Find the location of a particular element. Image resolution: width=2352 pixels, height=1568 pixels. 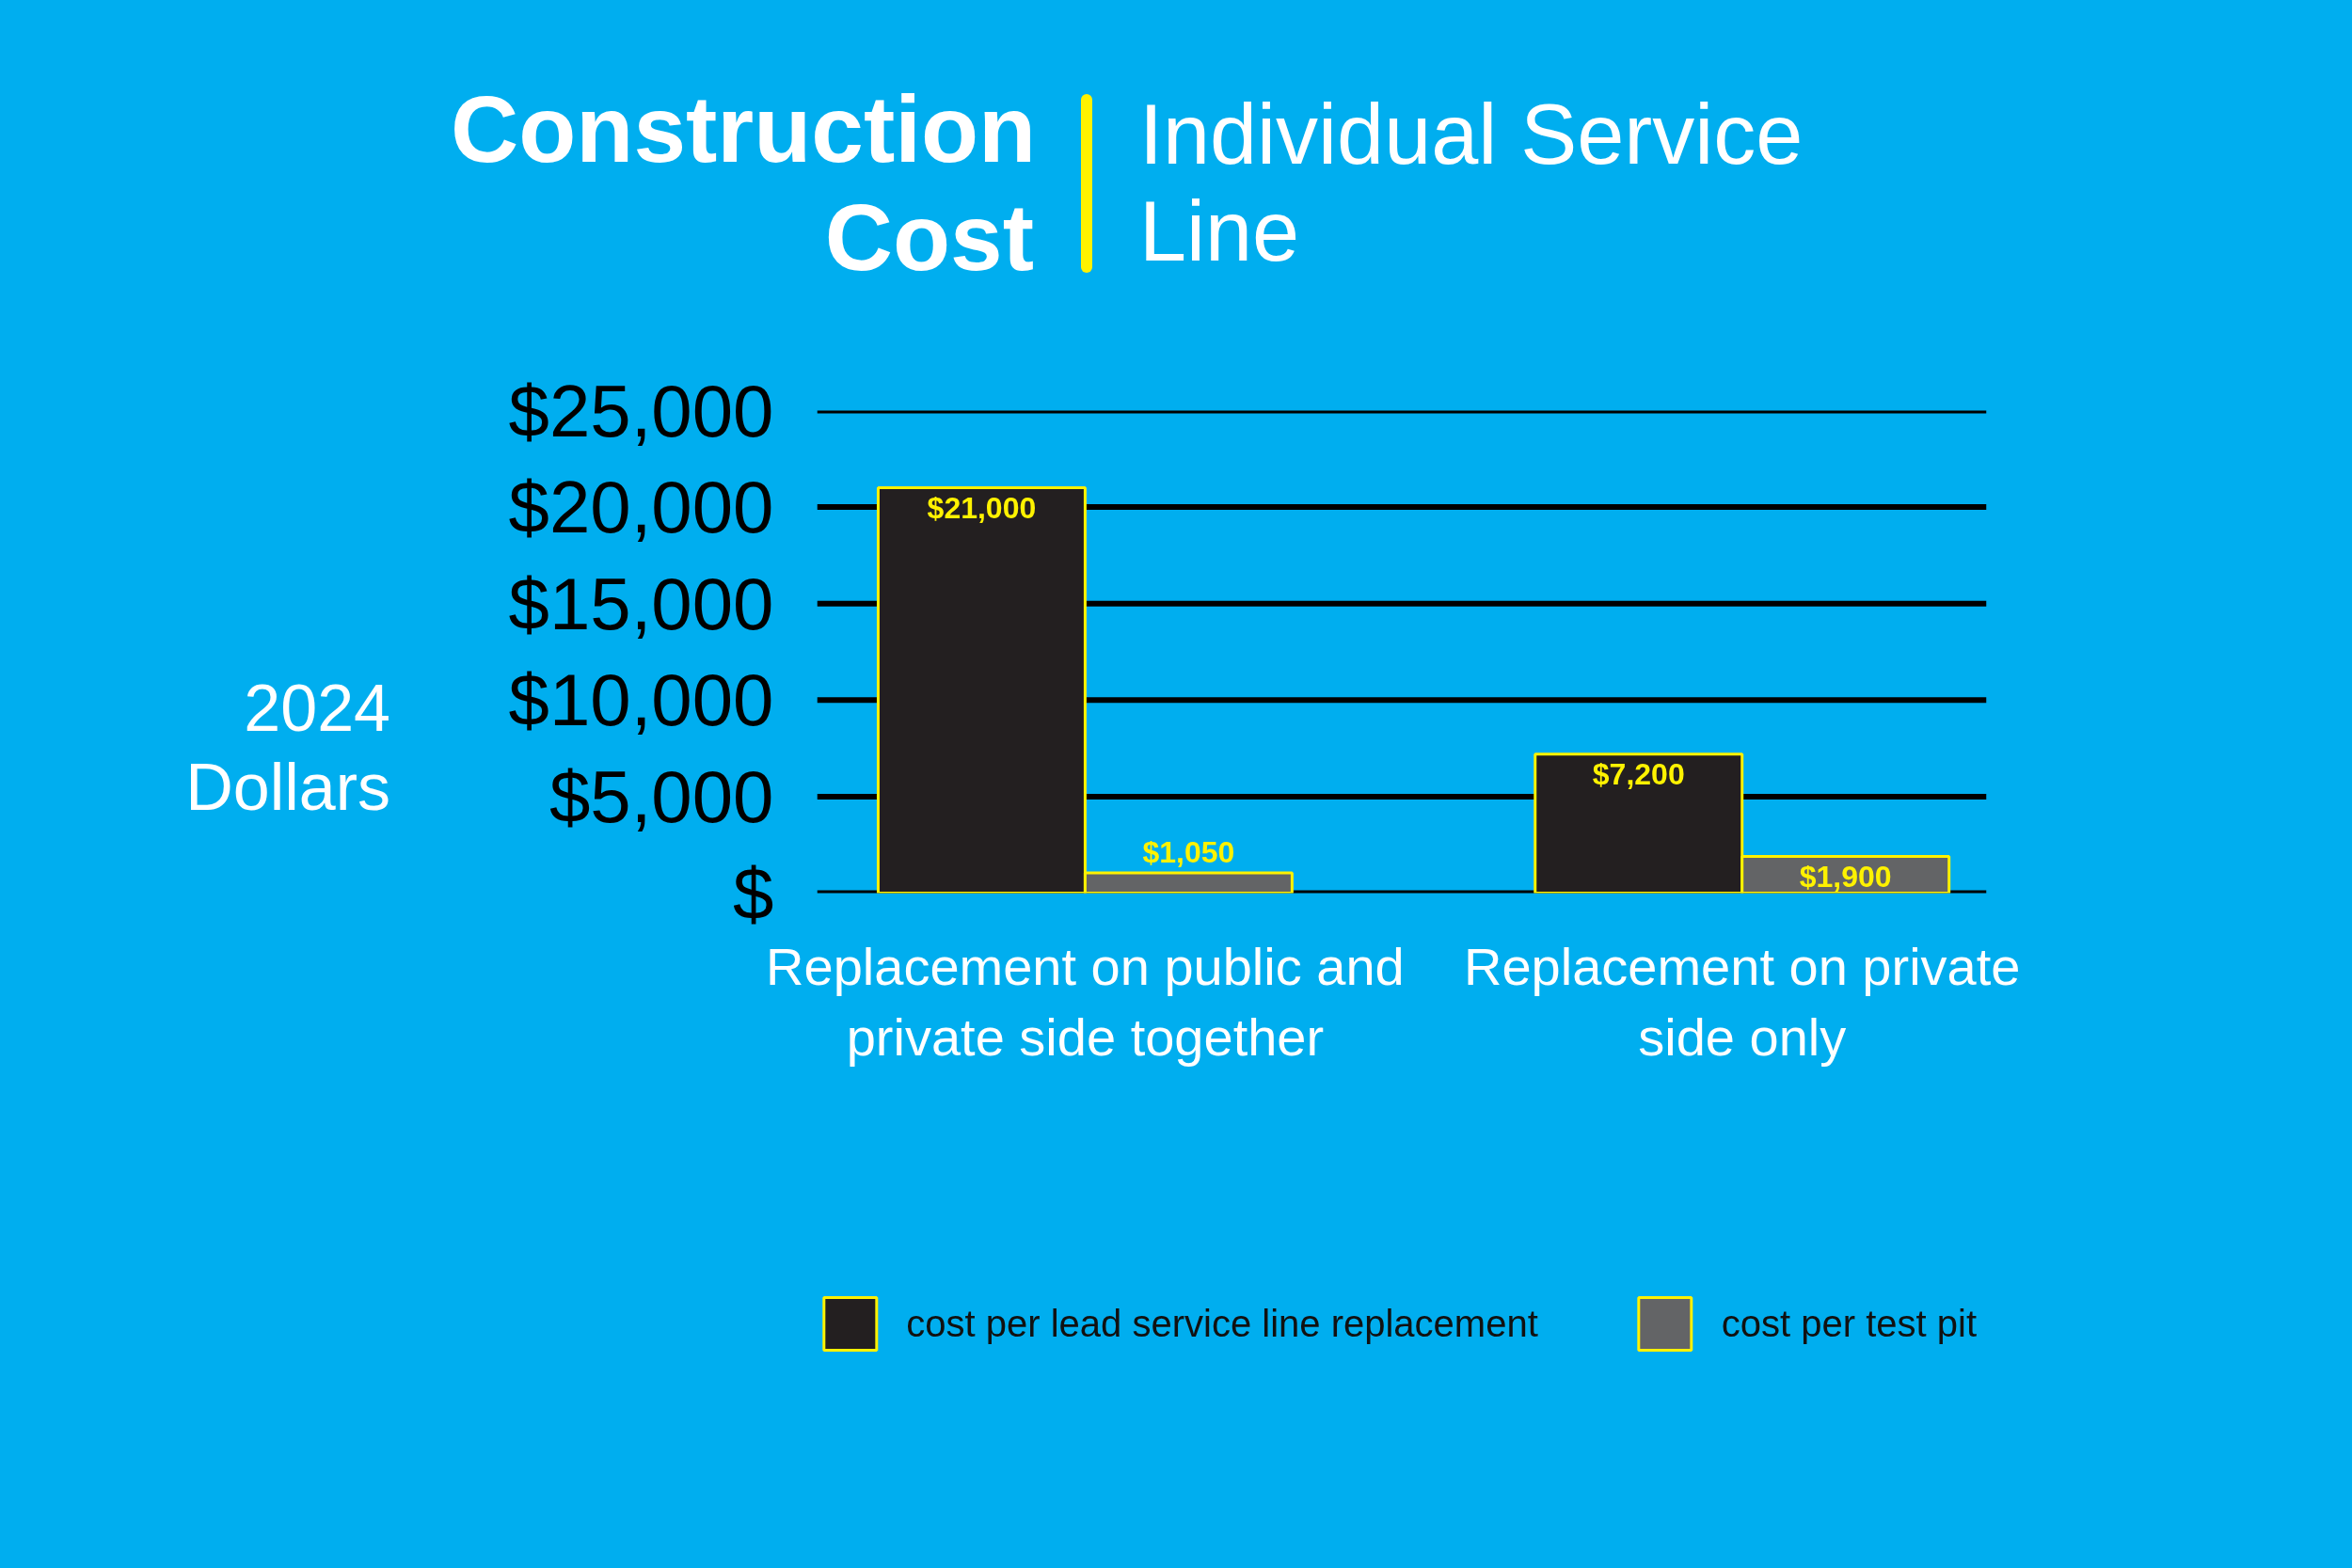

legend-label: cost per lead service line replacement is located at coordinates (1222, 1323).